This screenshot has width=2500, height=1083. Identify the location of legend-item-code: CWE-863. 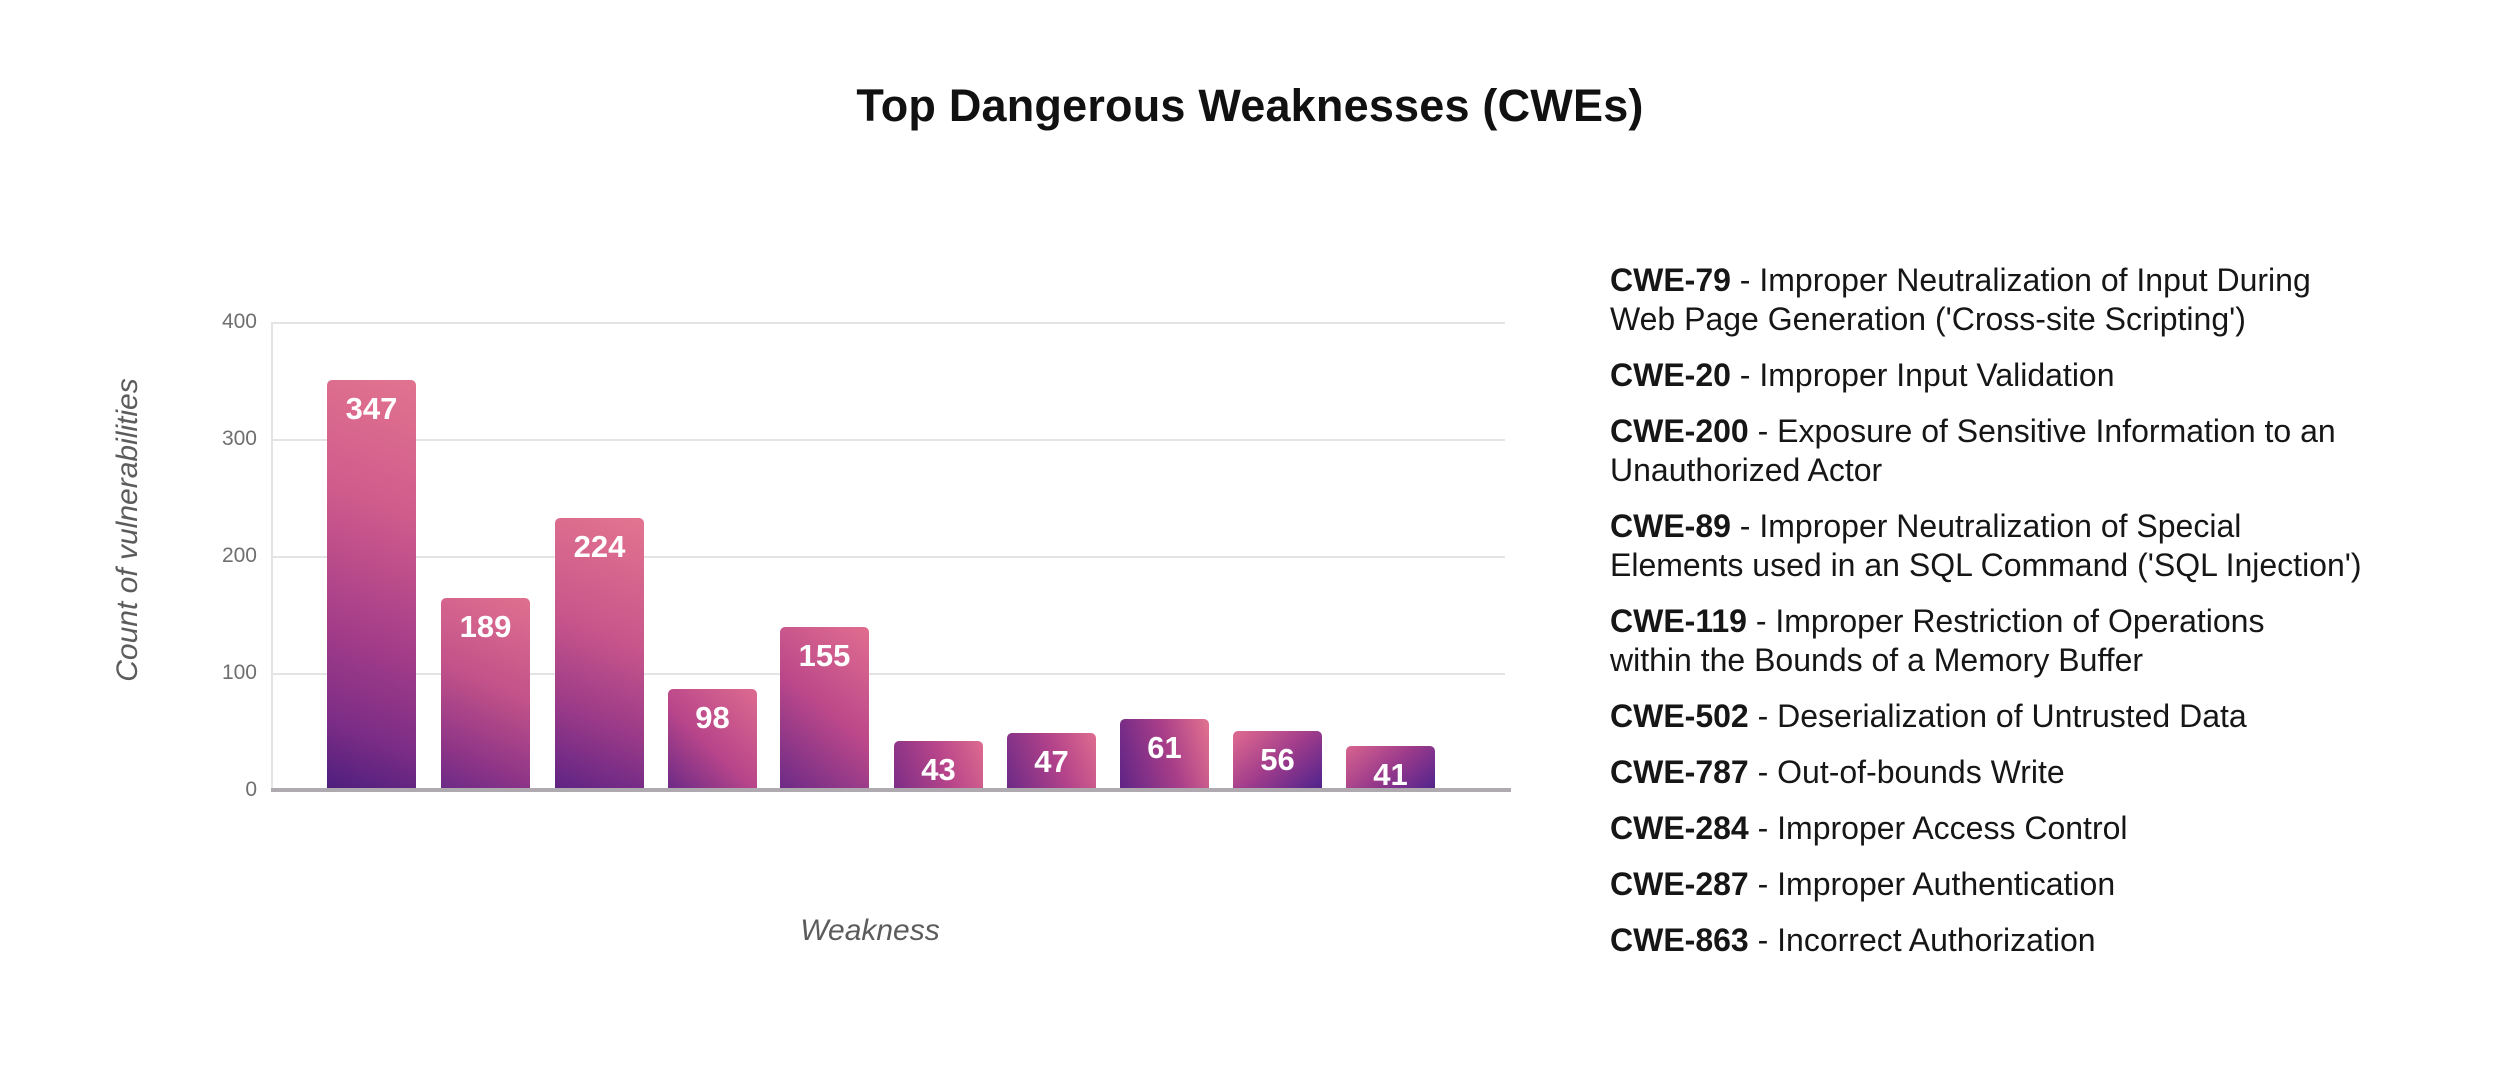
(1679, 940).